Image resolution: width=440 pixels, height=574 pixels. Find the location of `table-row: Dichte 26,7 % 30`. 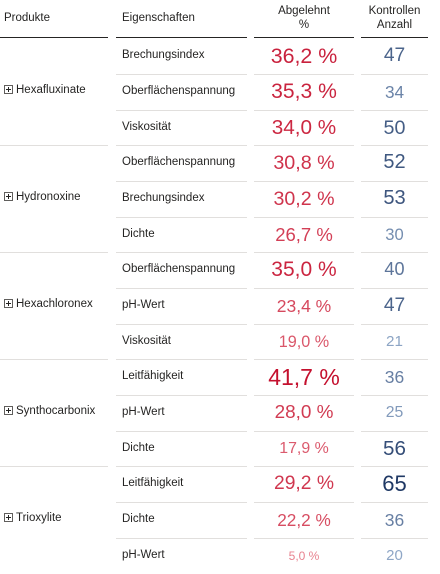

table-row: Dichte 26,7 % 30 is located at coordinates (220, 235).